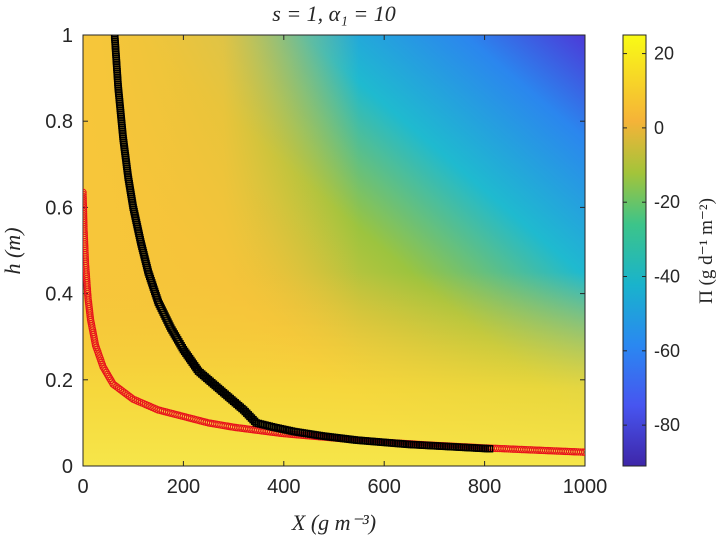  Describe the element at coordinates (585, 487) in the screenshot. I see `x-tick-label: 1000` at that location.